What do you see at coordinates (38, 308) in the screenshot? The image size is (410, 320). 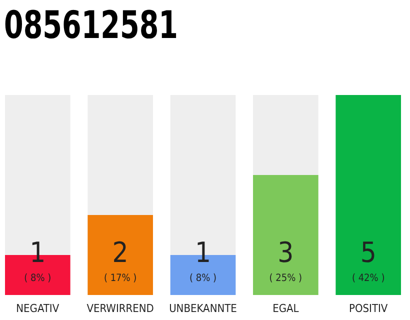 I see `x-tick-label: NEGATIV` at bounding box center [38, 308].